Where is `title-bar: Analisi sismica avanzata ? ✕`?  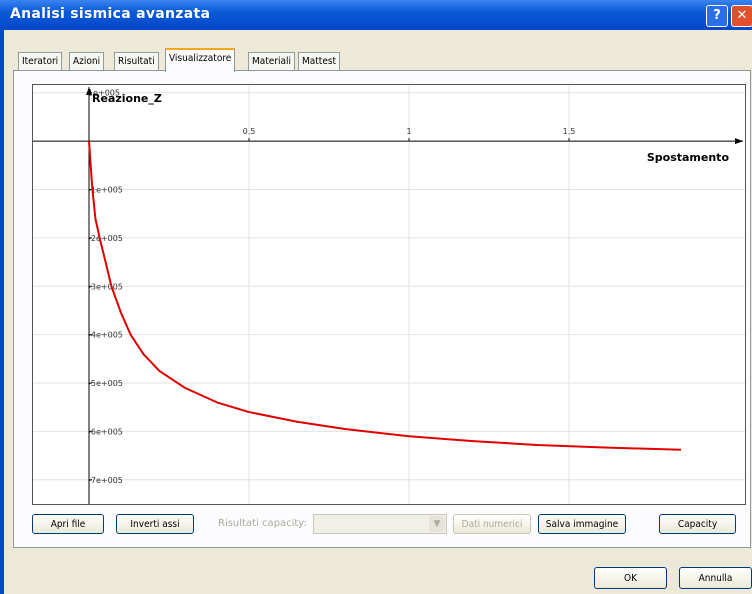 title-bar: Analisi sismica avanzata ? ✕ is located at coordinates (376, 15).